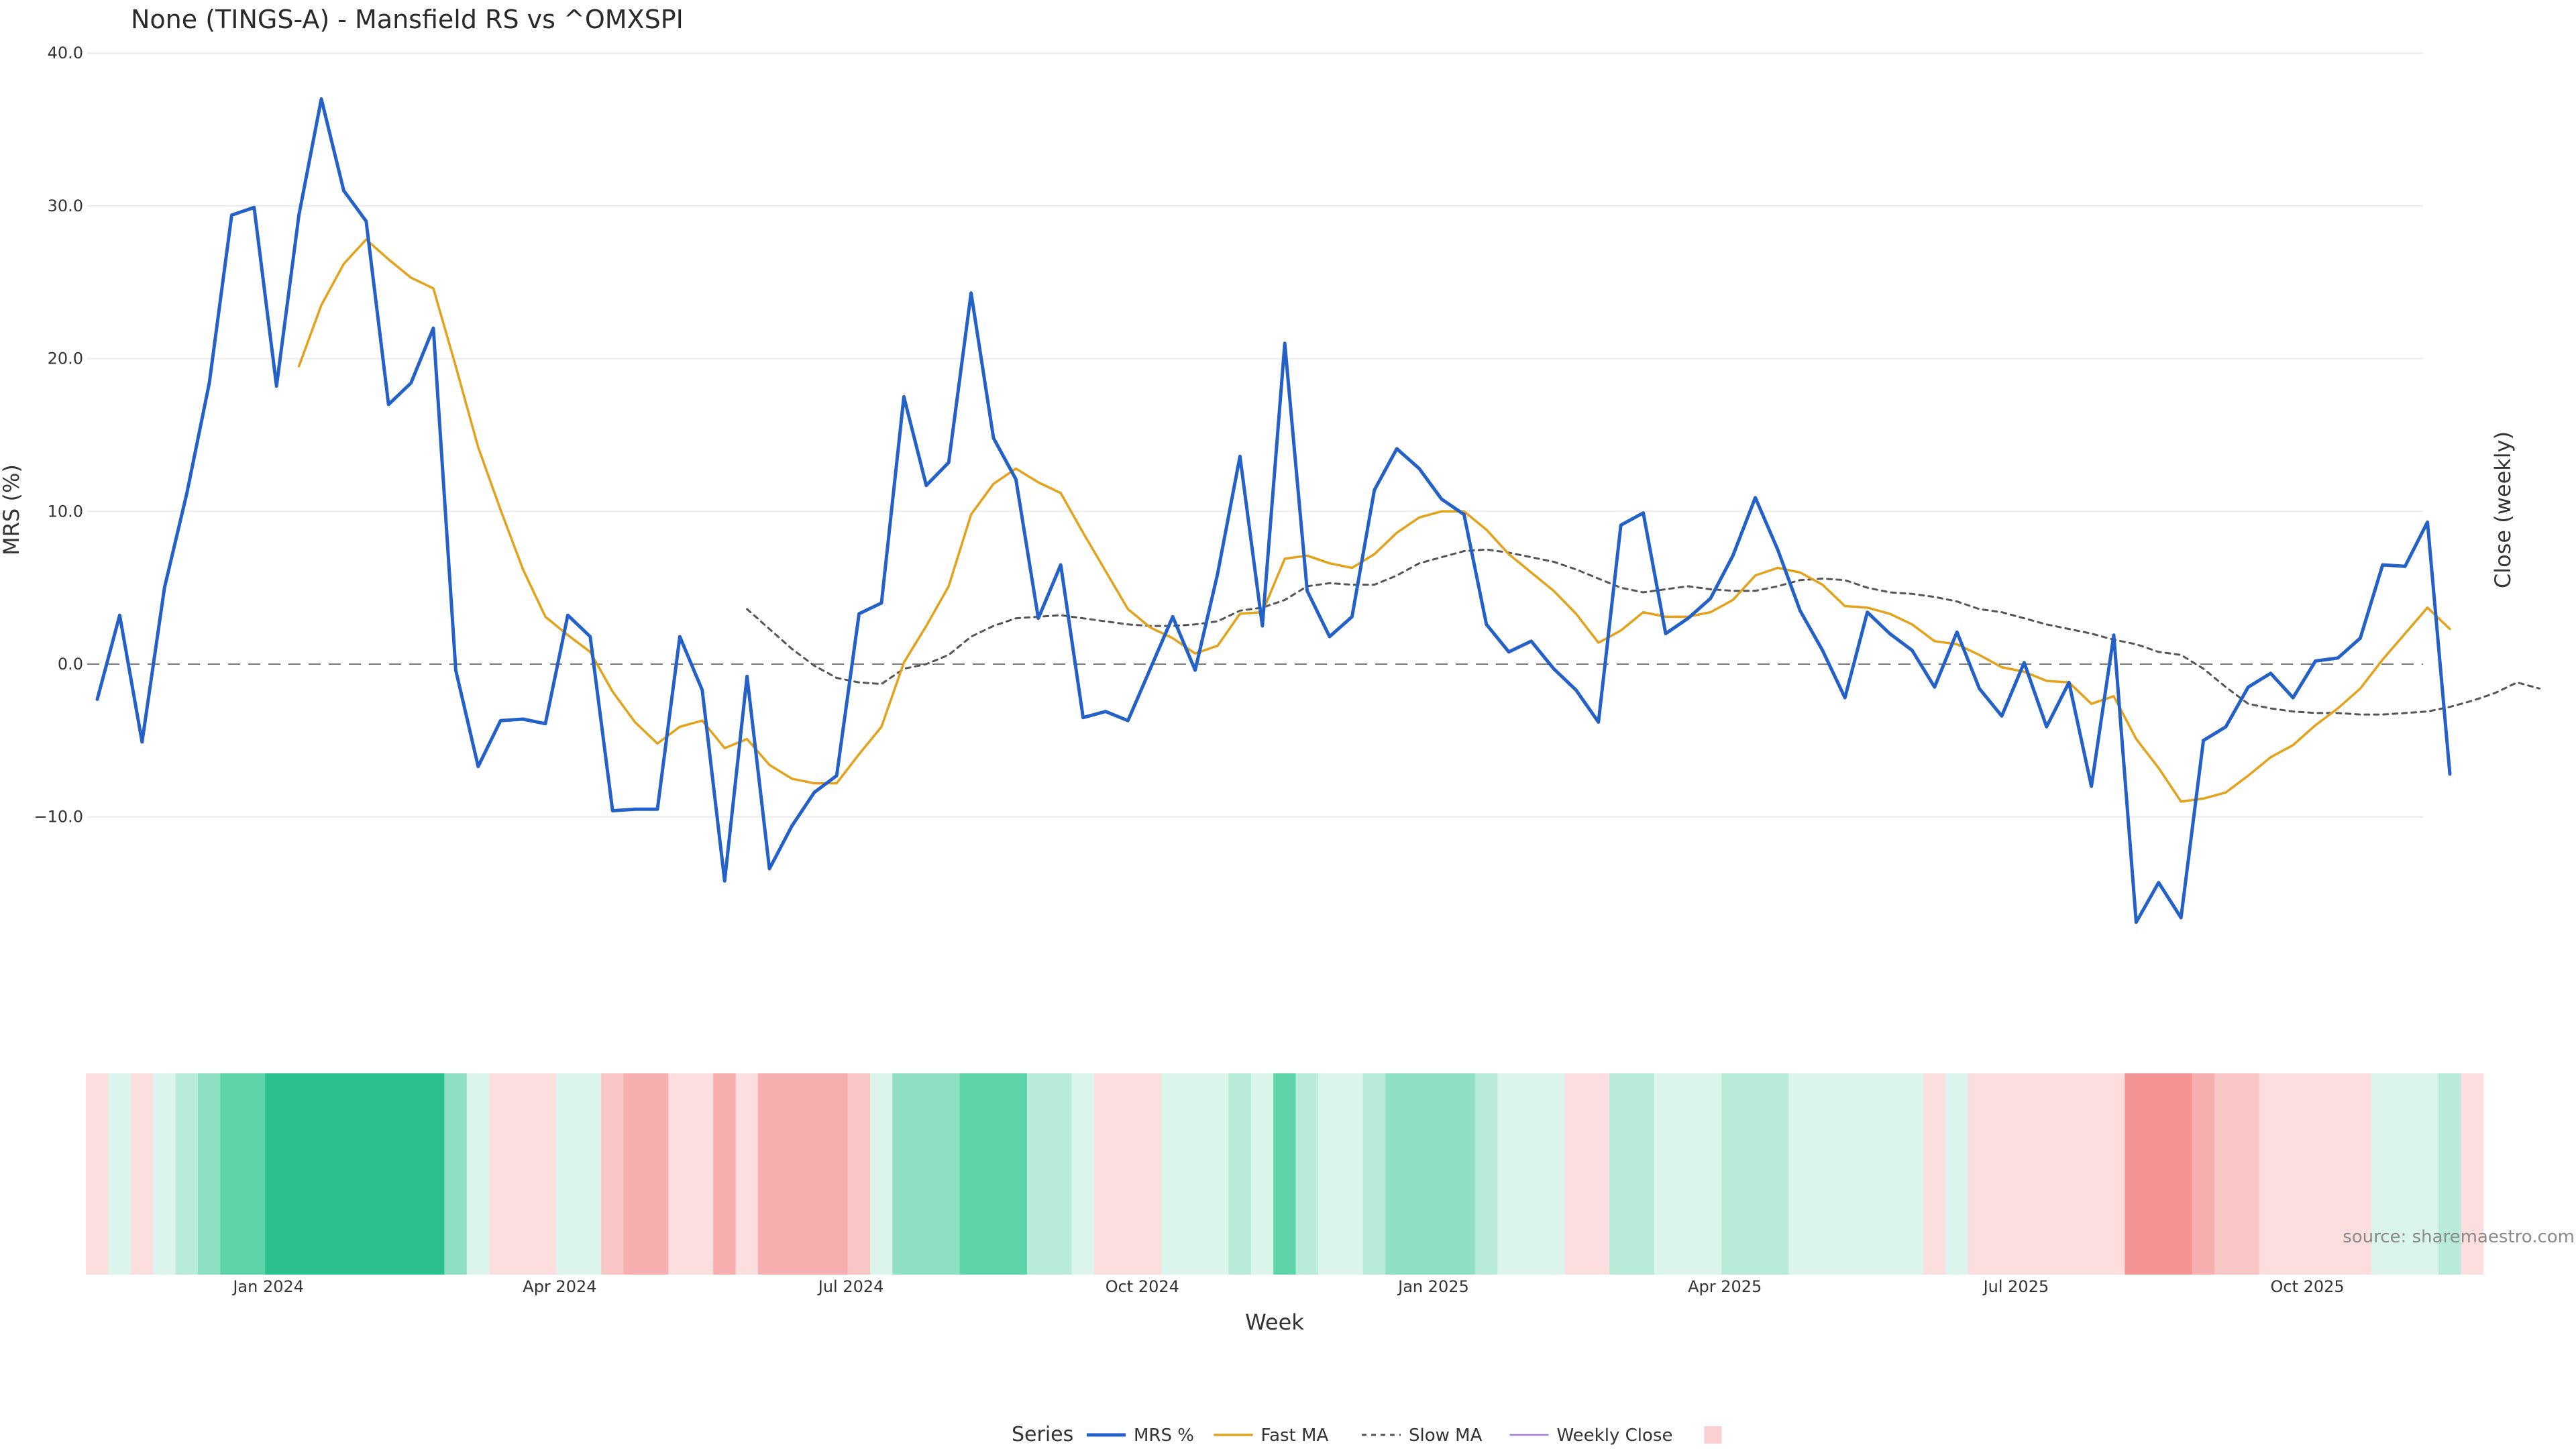 This screenshot has height=1449, width=2576. What do you see at coordinates (65, 511) in the screenshot?
I see `left-tick-label: 10.0` at bounding box center [65, 511].